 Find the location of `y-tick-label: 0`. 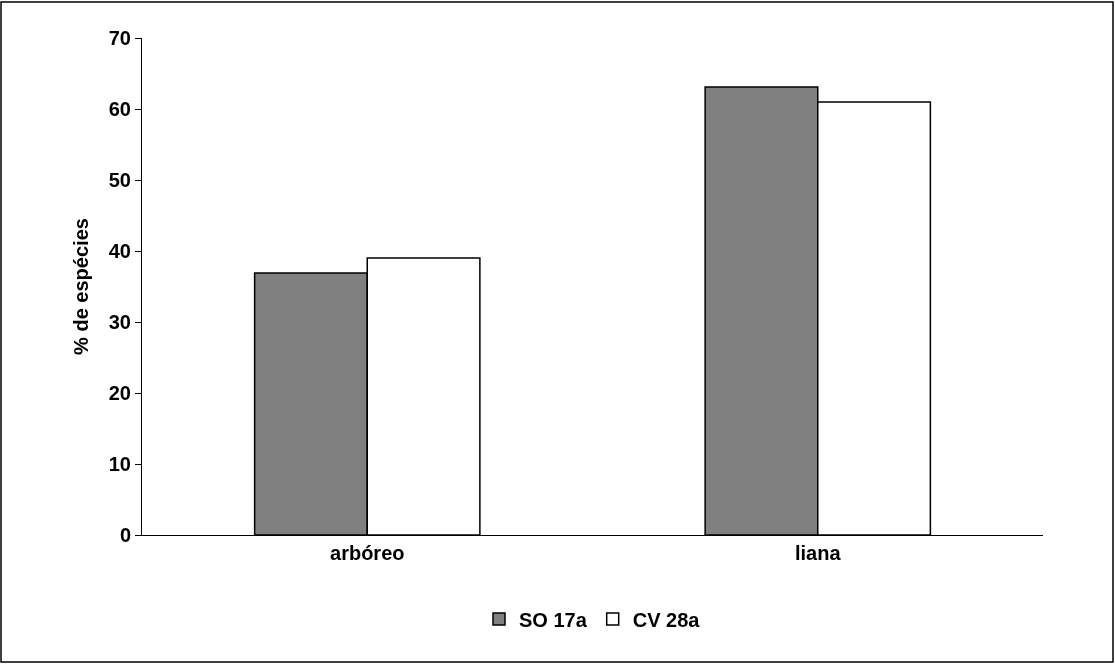

y-tick-label: 0 is located at coordinates (125, 535).